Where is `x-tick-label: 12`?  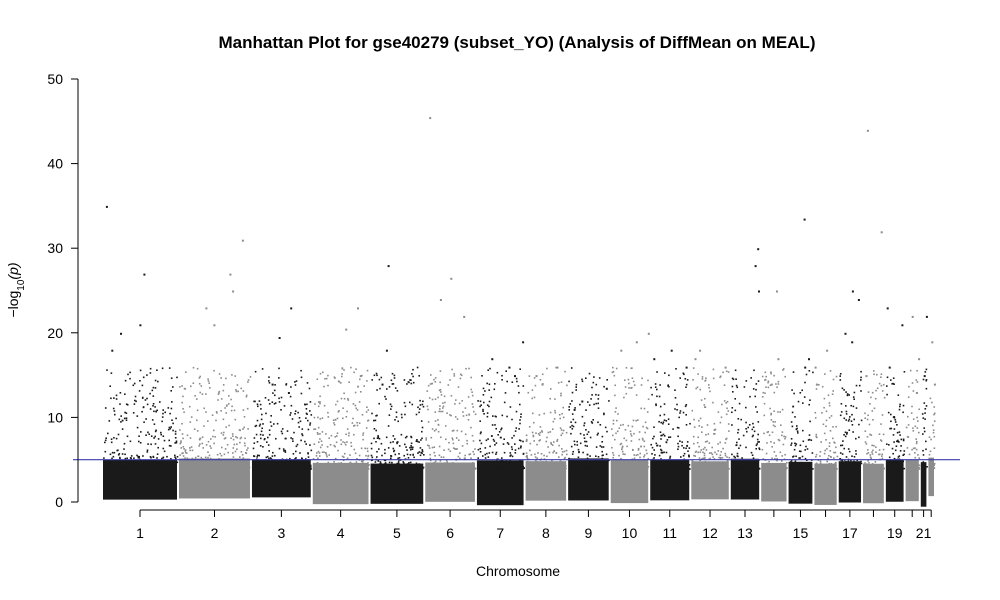
x-tick-label: 12 is located at coordinates (710, 533).